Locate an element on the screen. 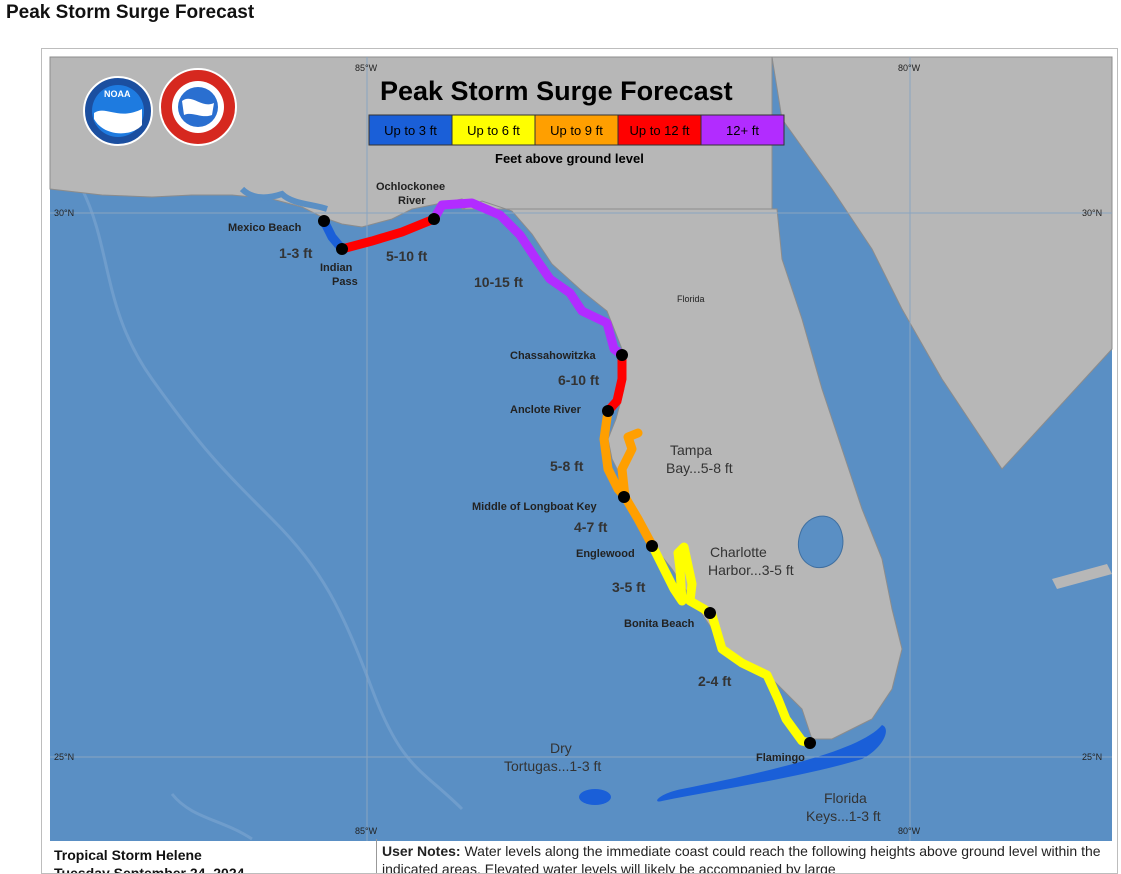  lat-label-25n-left: 25°N is located at coordinates (64, 757).